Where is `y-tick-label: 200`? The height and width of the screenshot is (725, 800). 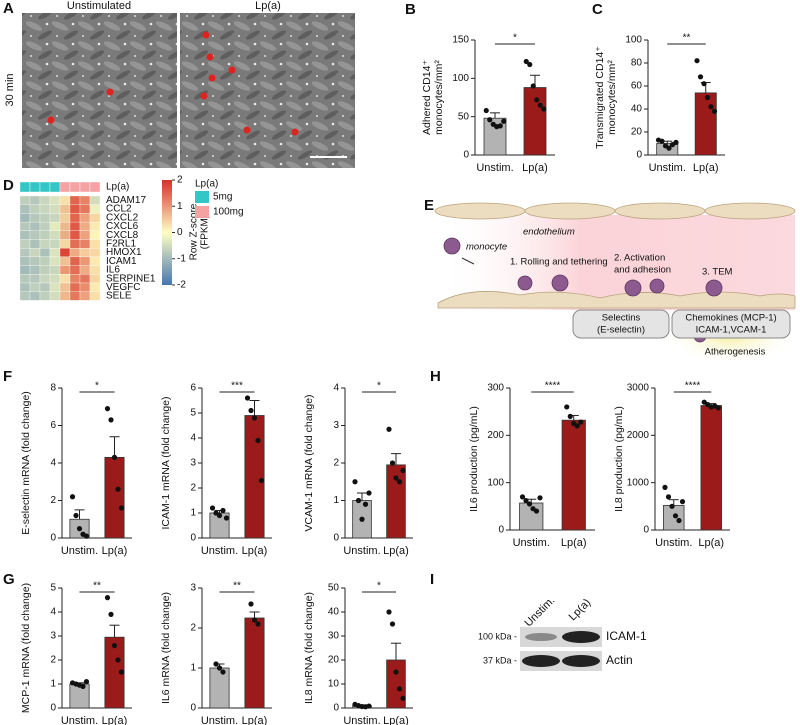
y-tick-label: 200 is located at coordinates (495, 435).